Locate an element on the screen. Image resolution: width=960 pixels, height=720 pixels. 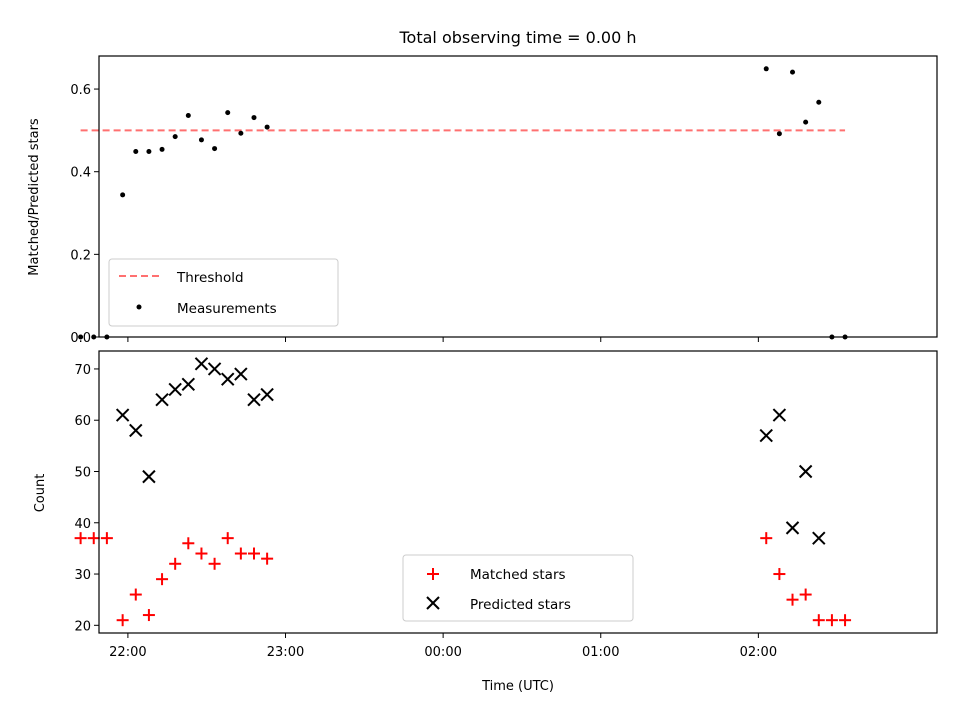
y-axis-label-count: Count is located at coordinates (40, 493).